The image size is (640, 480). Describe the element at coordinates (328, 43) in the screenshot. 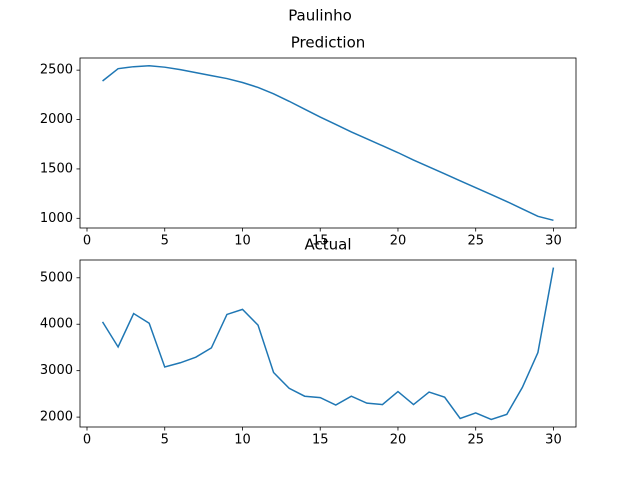

I see `axes-title: Prediction` at that location.